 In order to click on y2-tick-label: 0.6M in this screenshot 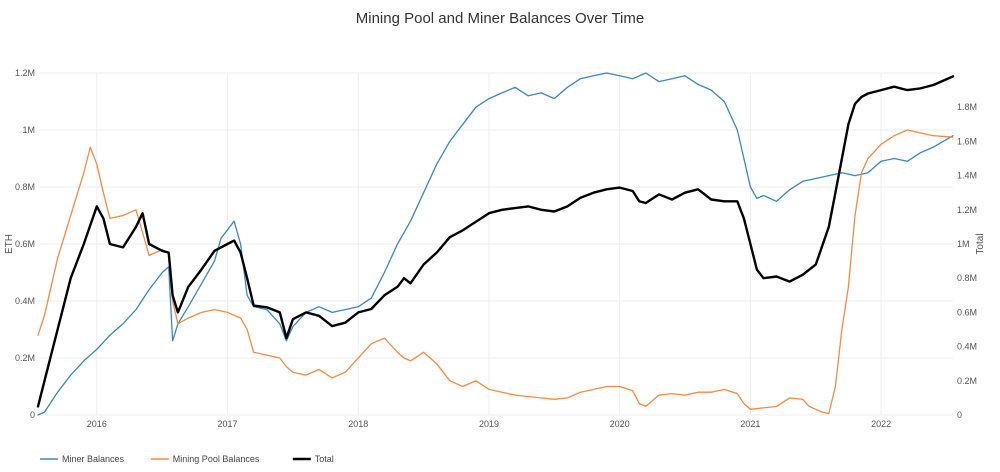, I will do `click(967, 312)`.